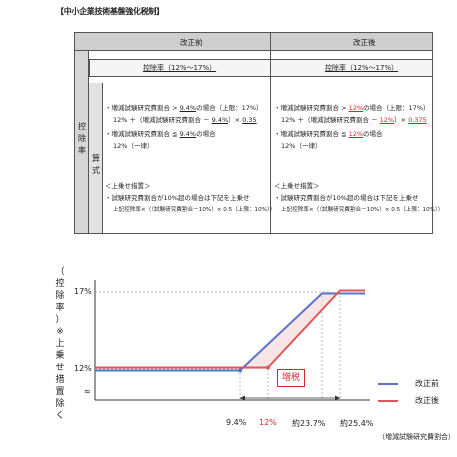  Describe the element at coordinates (60, 332) in the screenshot. I see `y-axis-label-char: ※` at that location.